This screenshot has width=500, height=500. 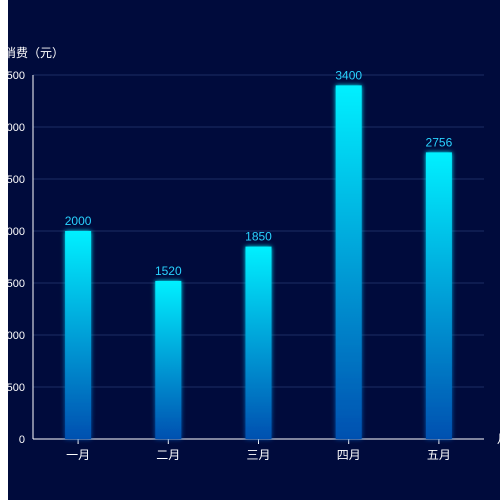 I want to click on y-tick-label: 0, so click(x=22, y=440).